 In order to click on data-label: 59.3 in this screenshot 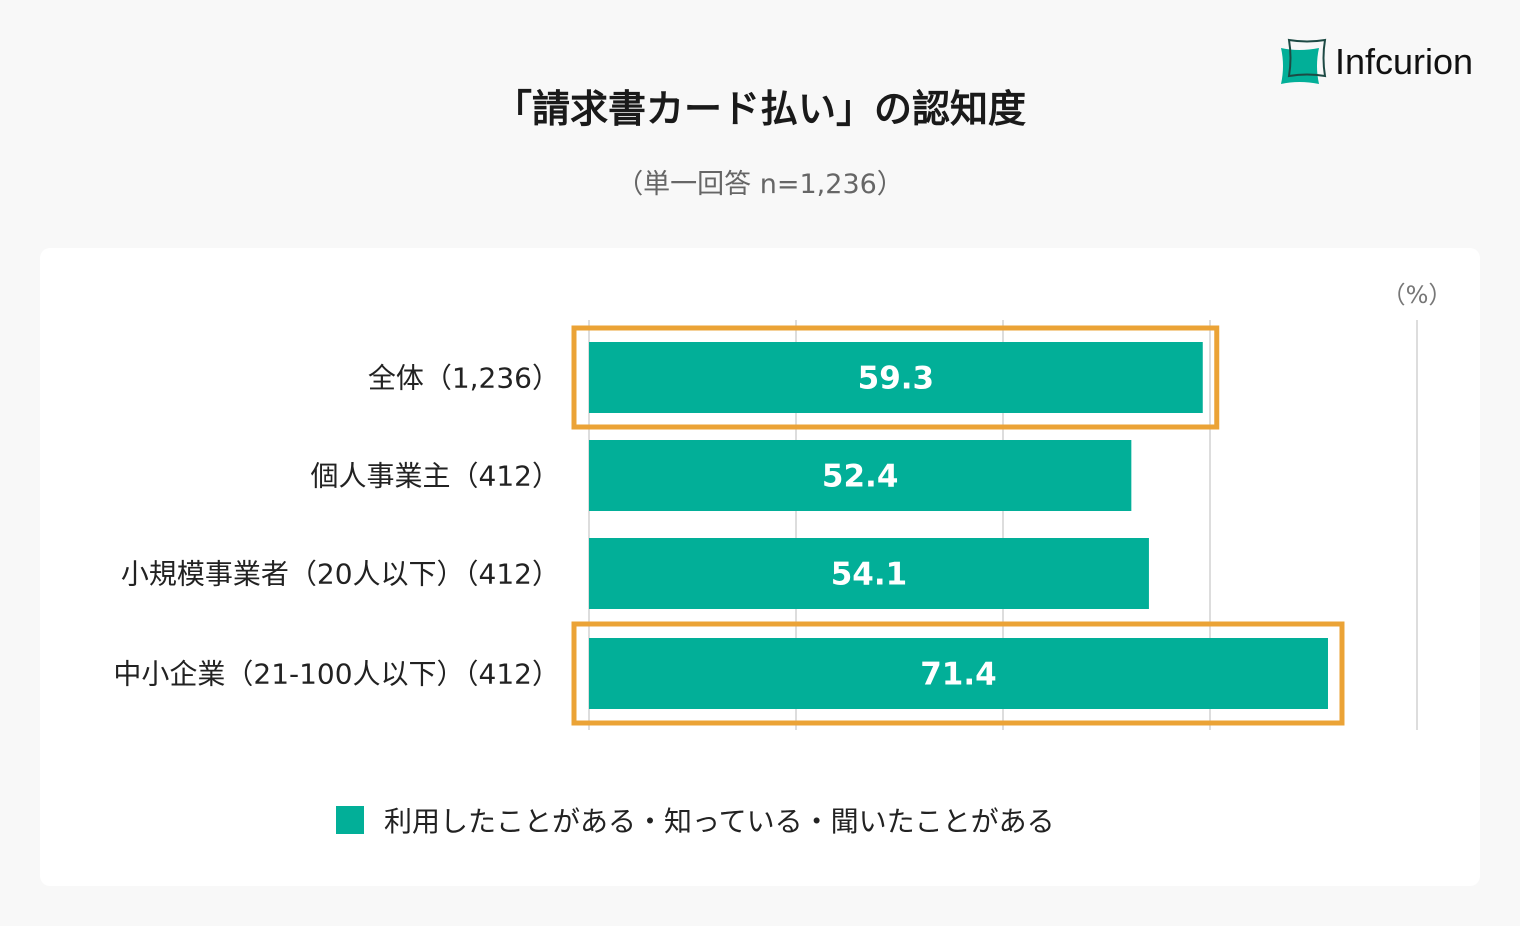, I will do `click(896, 379)`.